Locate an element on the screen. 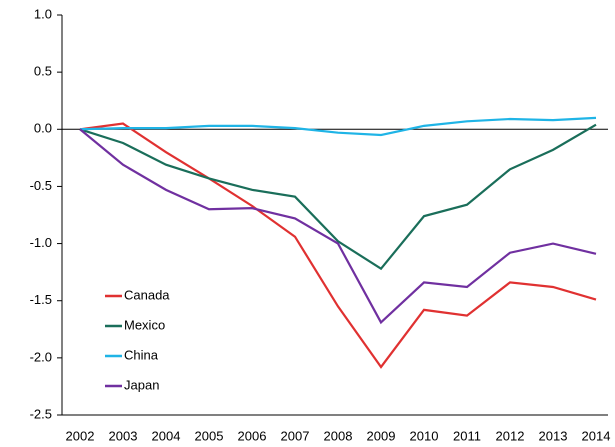  y-tick-label: 1.0 is located at coordinates (43, 13).